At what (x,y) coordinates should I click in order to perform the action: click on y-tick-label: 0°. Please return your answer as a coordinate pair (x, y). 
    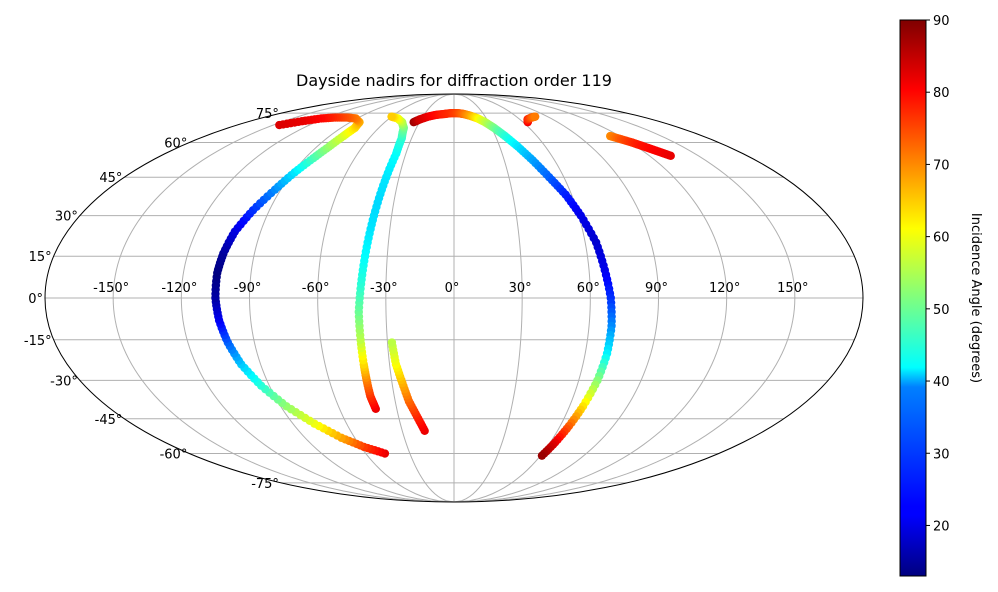
    Looking at the image, I should click on (35, 299).